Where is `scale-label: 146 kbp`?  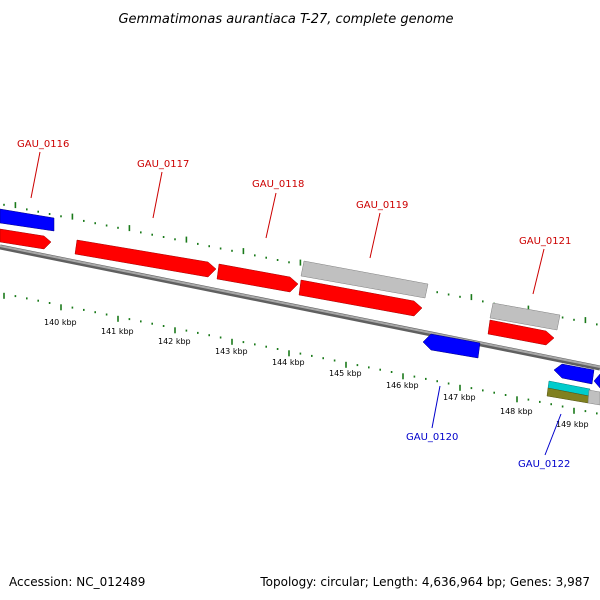 scale-label: 146 kbp is located at coordinates (402, 385).